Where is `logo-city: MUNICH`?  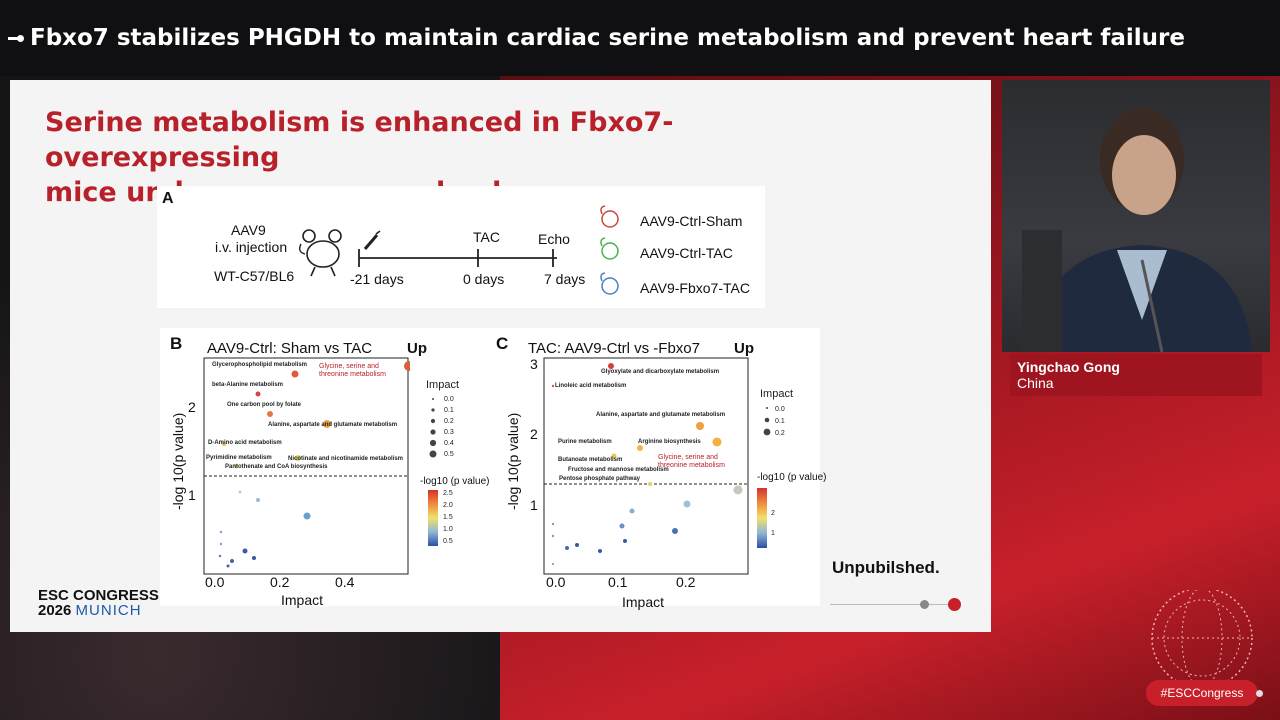
logo-city: MUNICH is located at coordinates (108, 610).